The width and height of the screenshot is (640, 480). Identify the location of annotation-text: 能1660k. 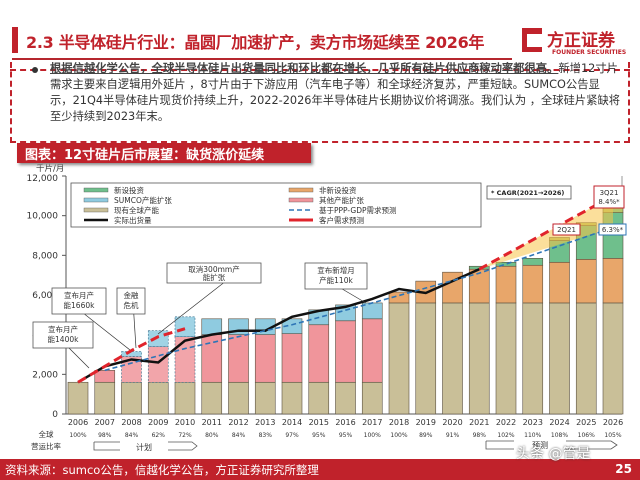
(80, 305).